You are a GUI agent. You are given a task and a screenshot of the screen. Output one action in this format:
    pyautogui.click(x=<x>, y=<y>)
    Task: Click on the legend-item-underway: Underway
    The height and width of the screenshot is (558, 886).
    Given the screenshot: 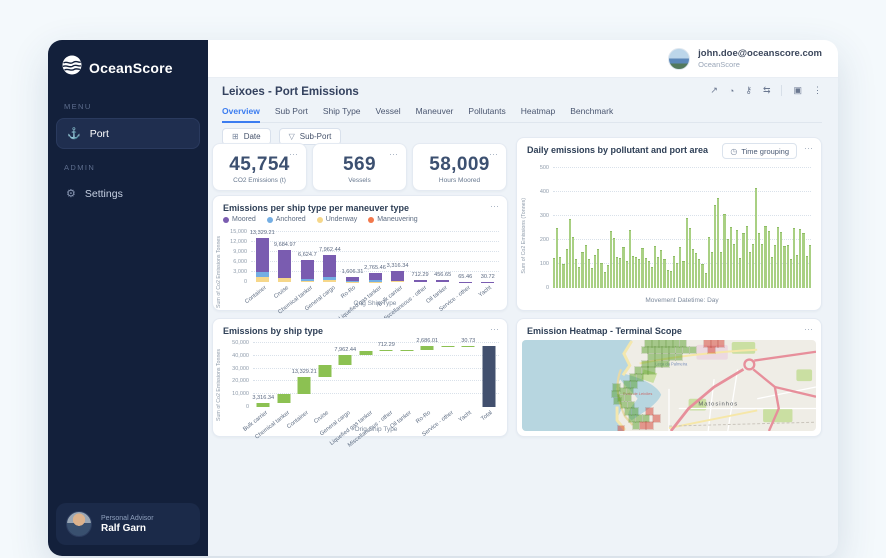 What is the action you would take?
    pyautogui.click(x=336, y=219)
    